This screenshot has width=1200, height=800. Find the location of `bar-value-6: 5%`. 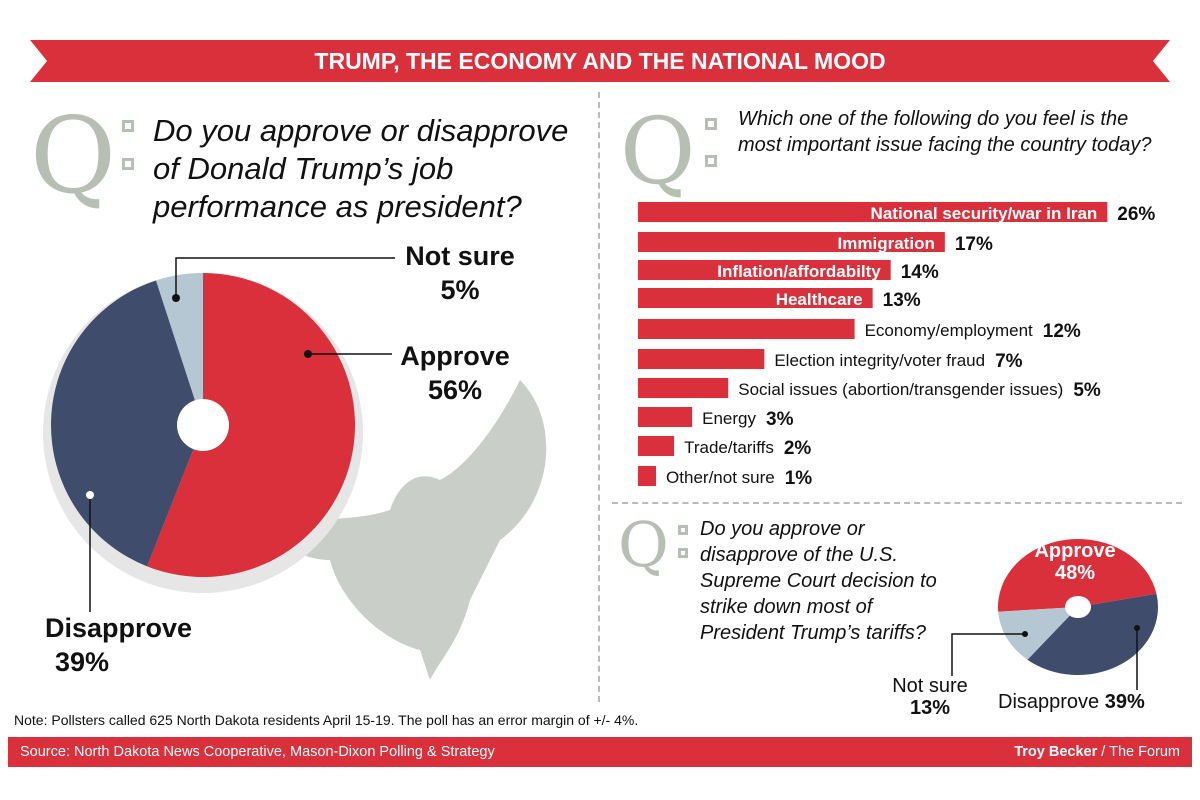

bar-value-6: 5% is located at coordinates (1087, 390).